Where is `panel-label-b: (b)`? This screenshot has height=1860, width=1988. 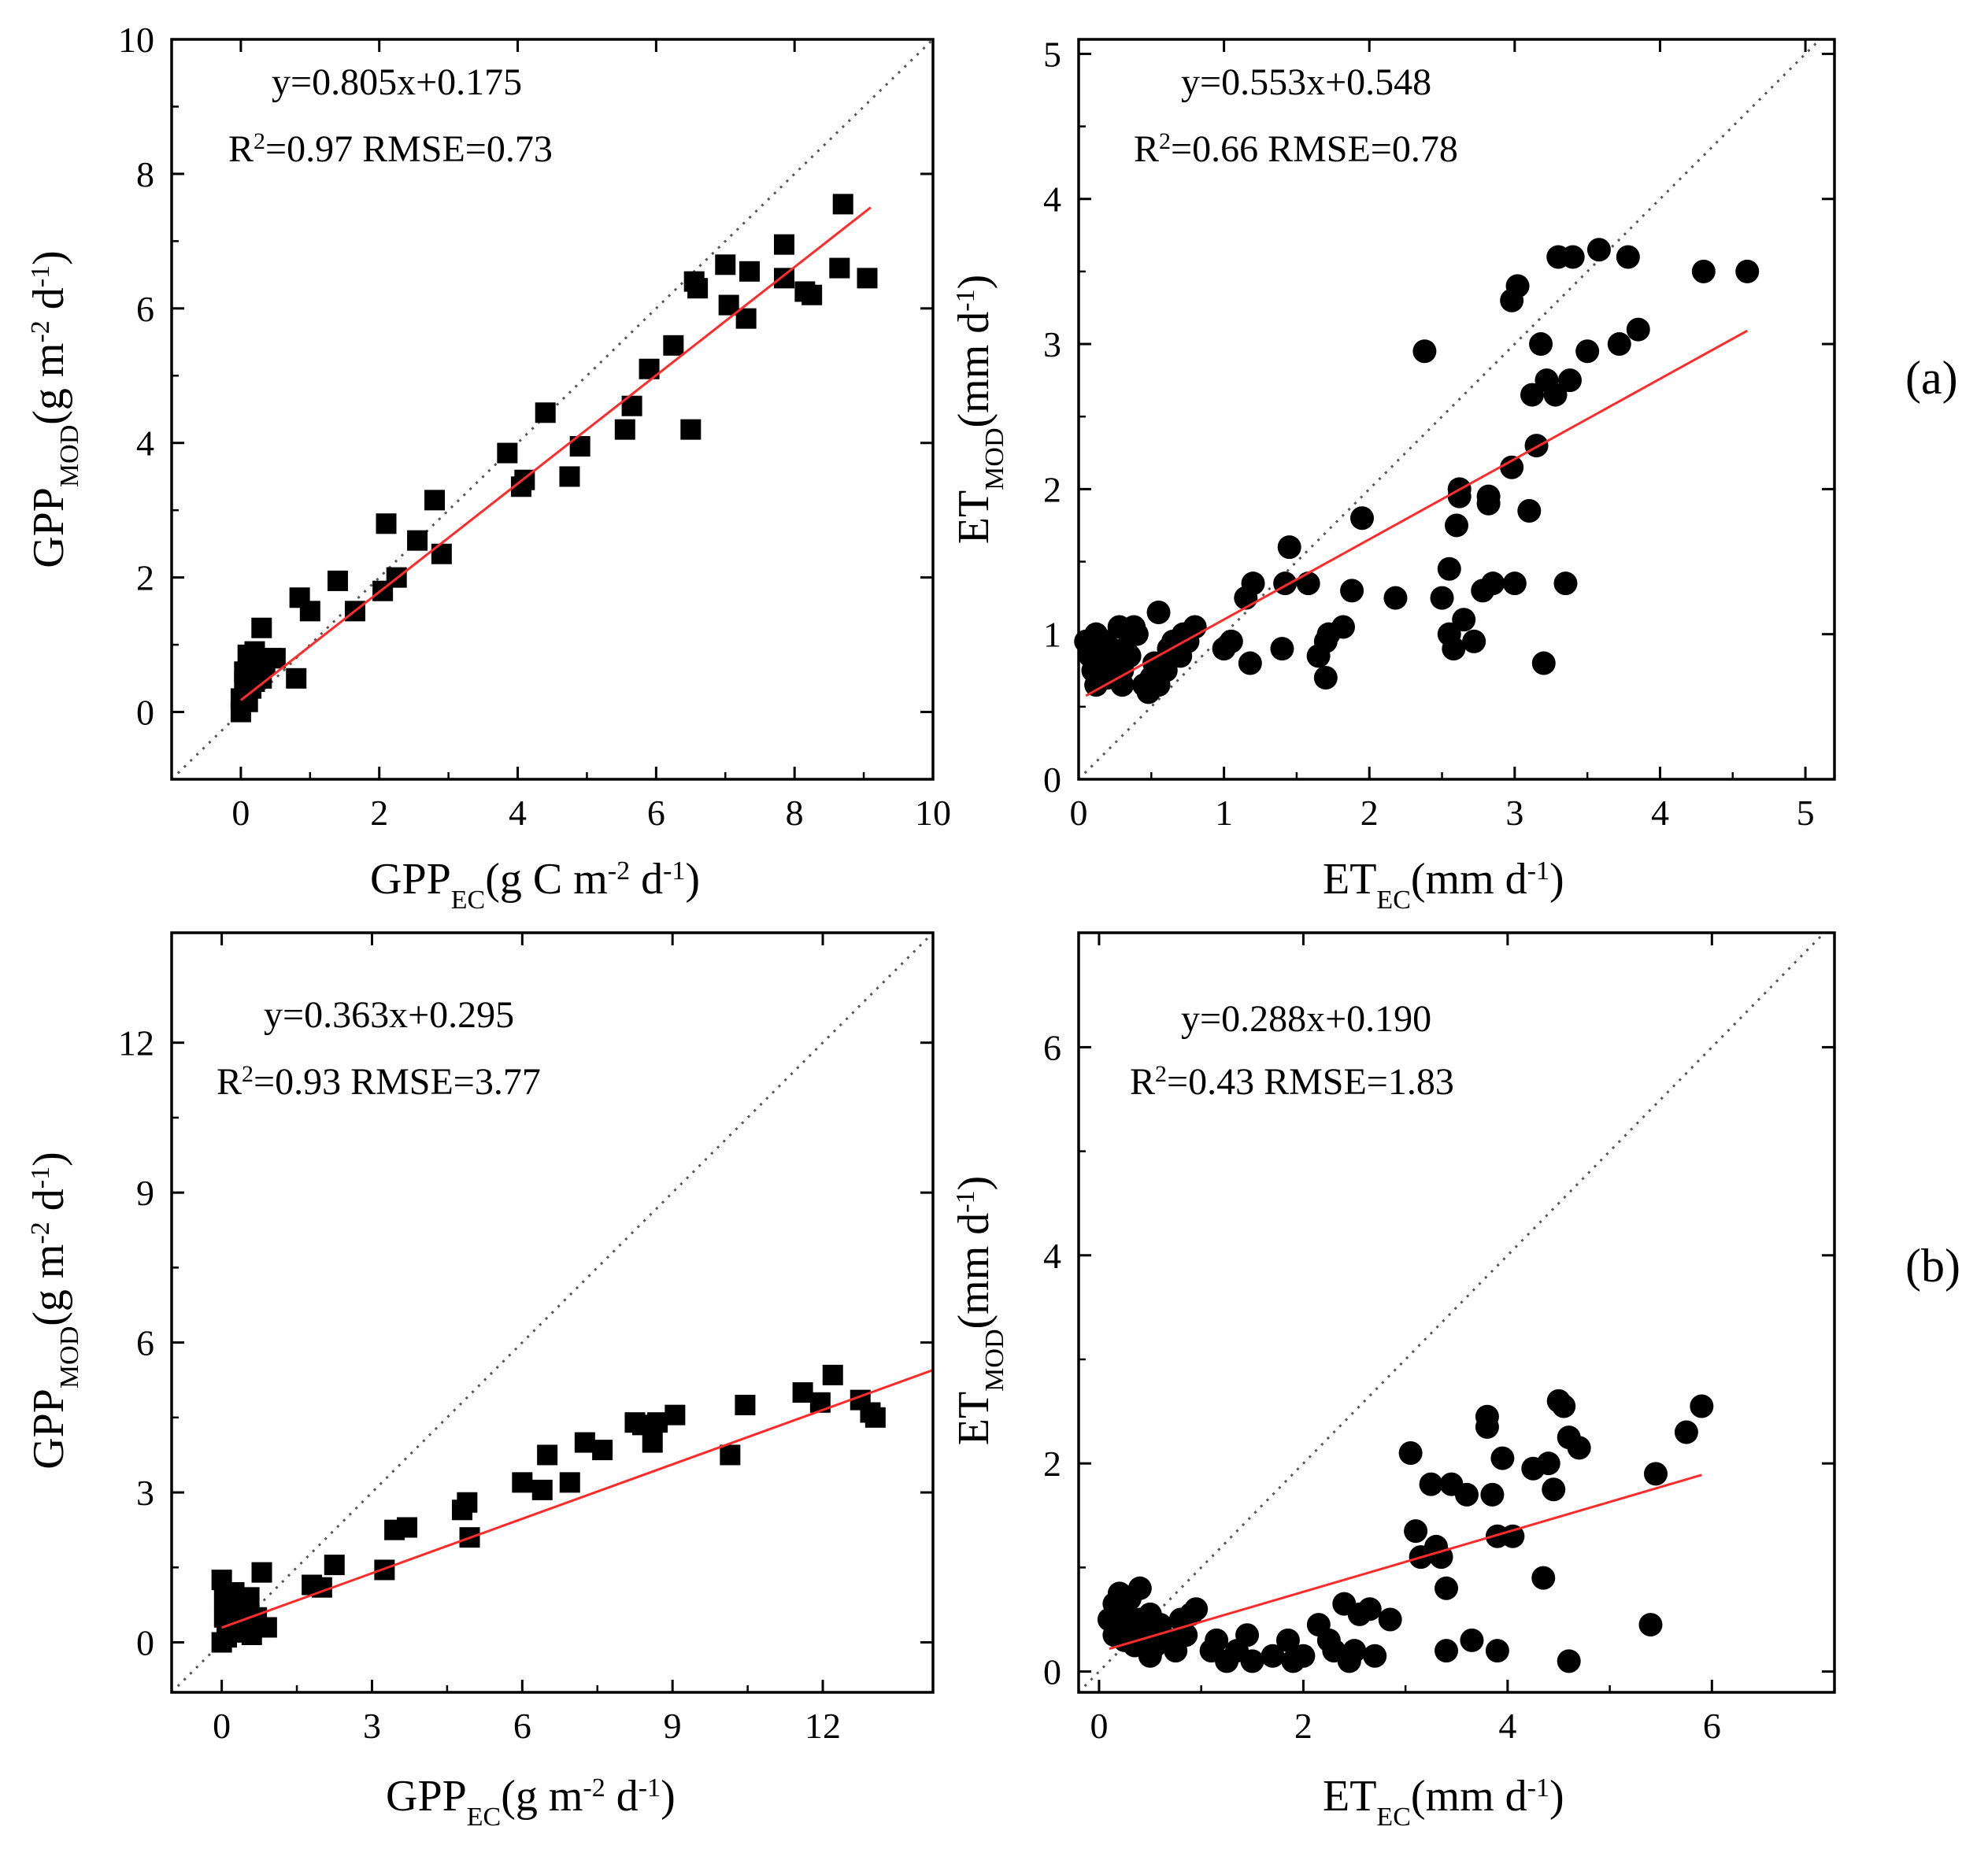 panel-label-b: (b) is located at coordinates (1932, 1266).